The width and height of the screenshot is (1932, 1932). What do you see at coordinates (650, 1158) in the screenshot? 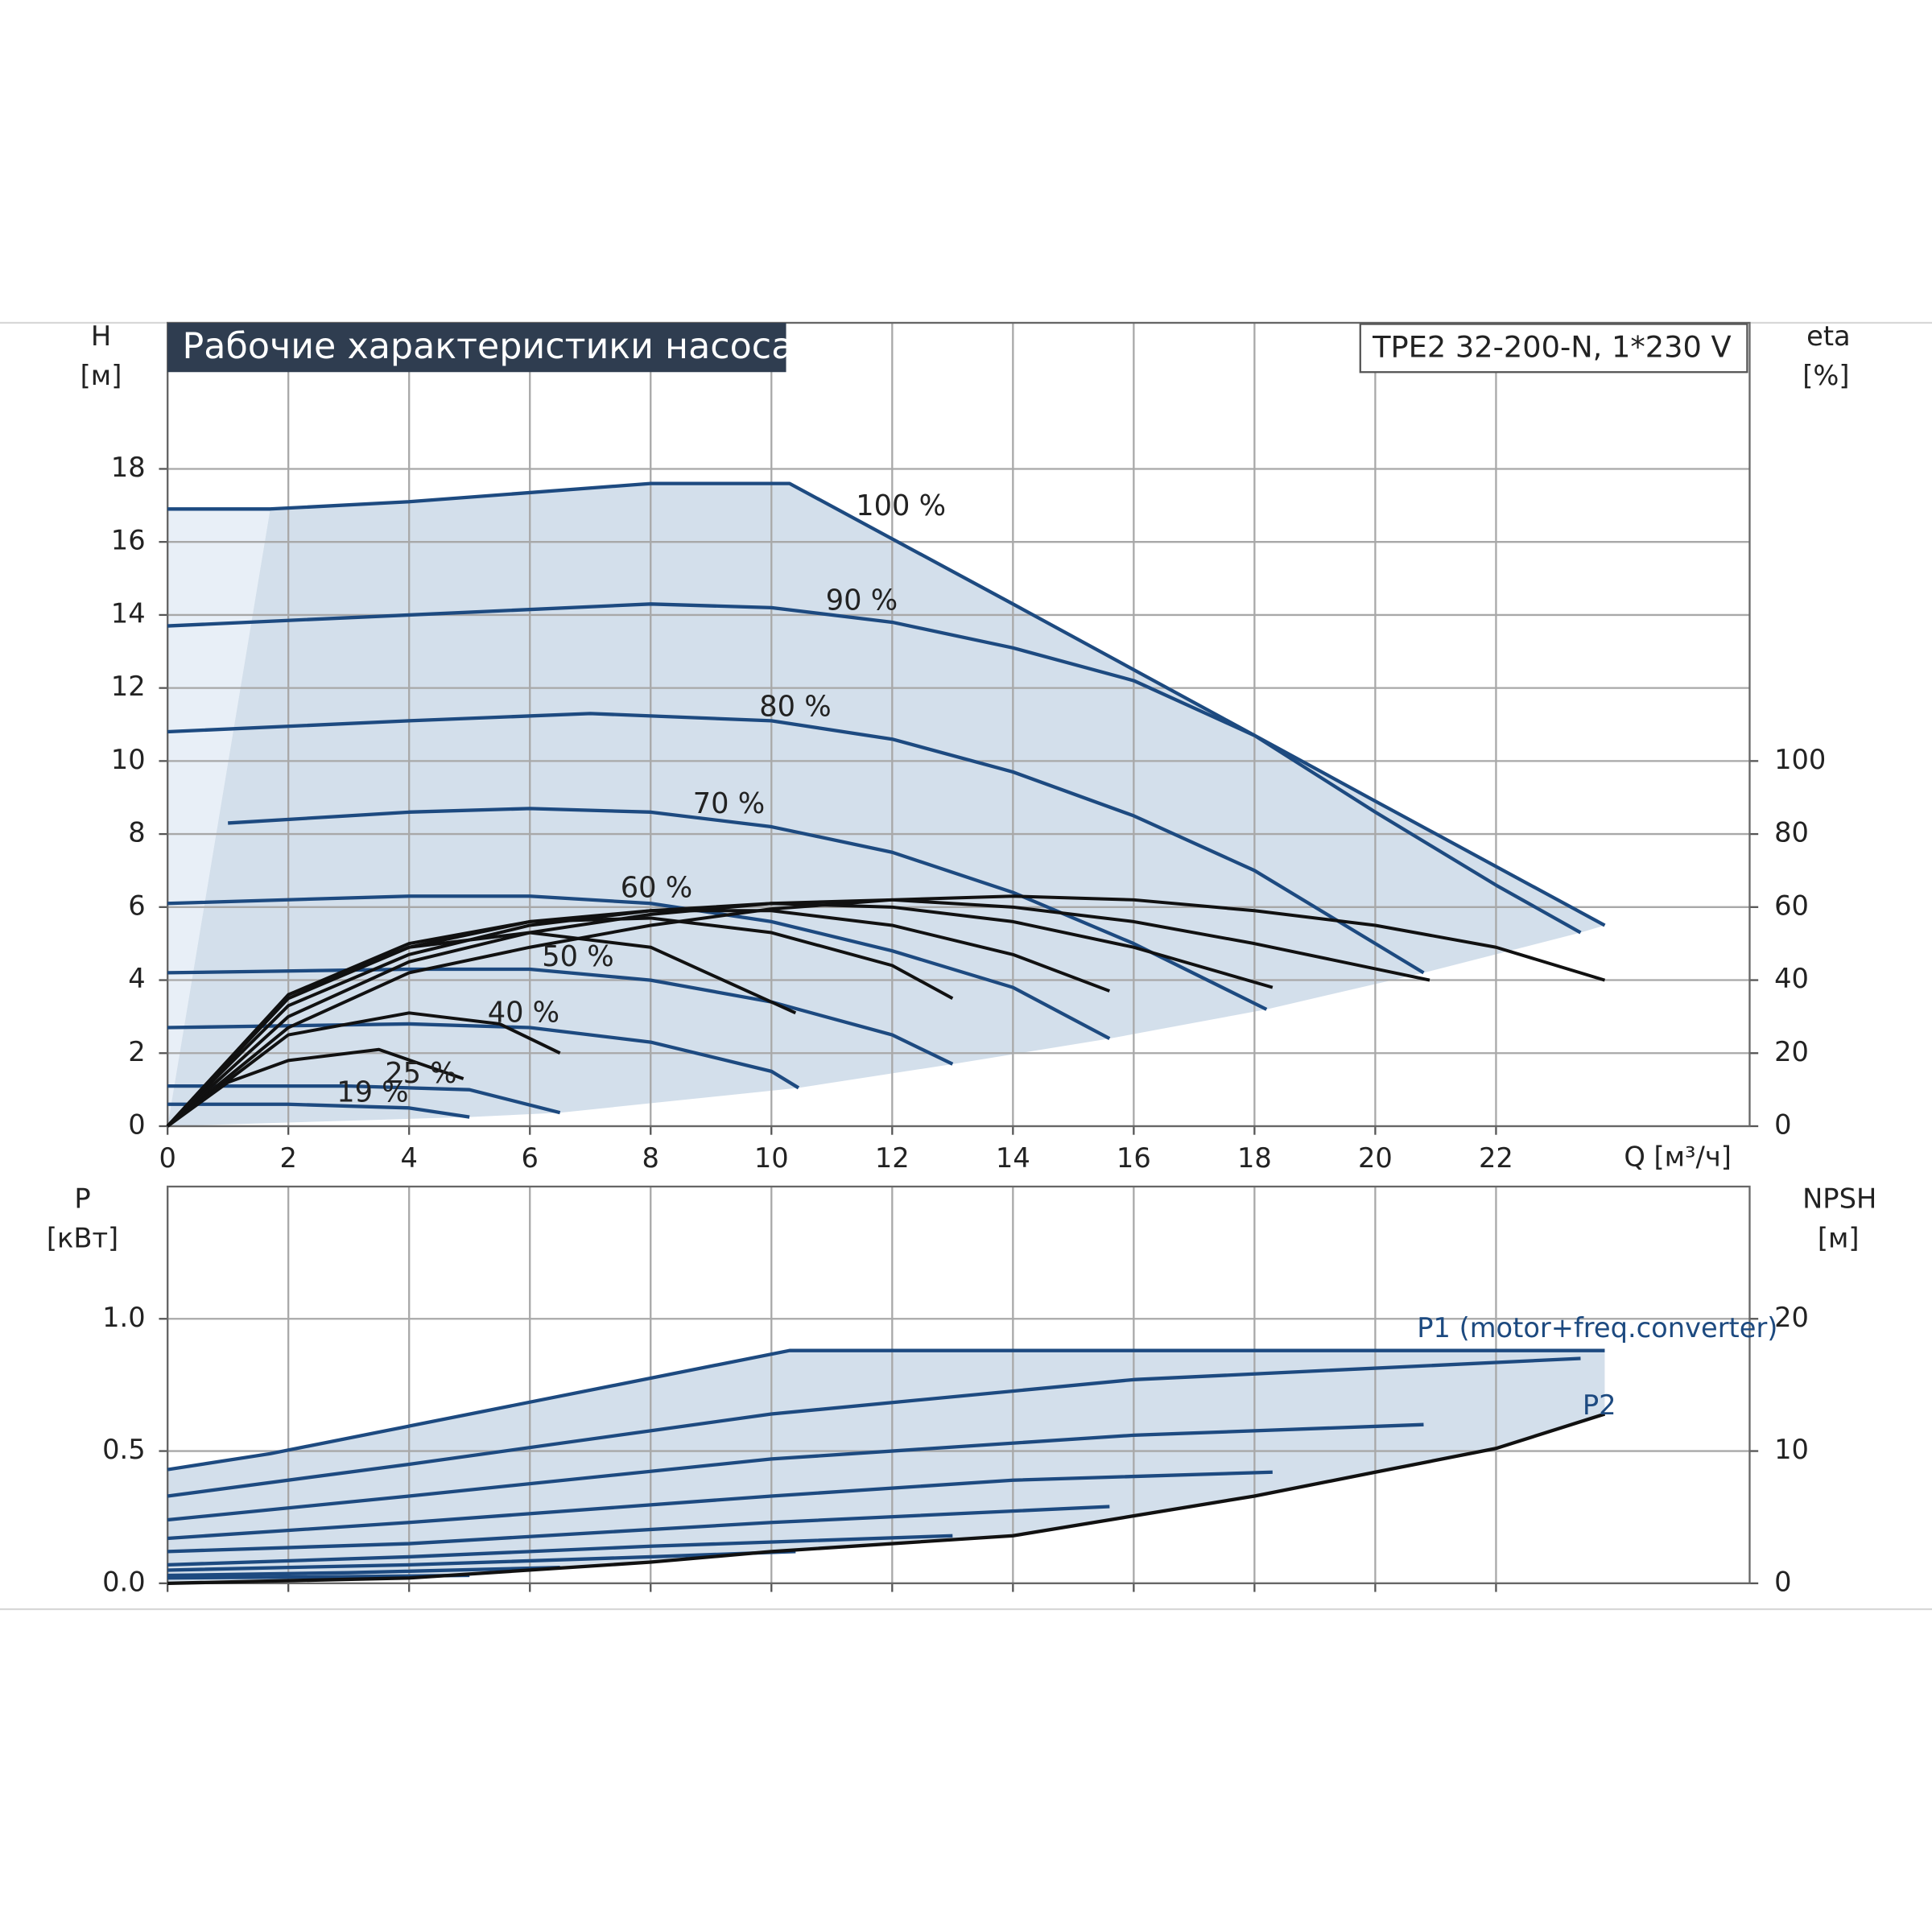
I see `x-tick-label: 8` at bounding box center [650, 1158].